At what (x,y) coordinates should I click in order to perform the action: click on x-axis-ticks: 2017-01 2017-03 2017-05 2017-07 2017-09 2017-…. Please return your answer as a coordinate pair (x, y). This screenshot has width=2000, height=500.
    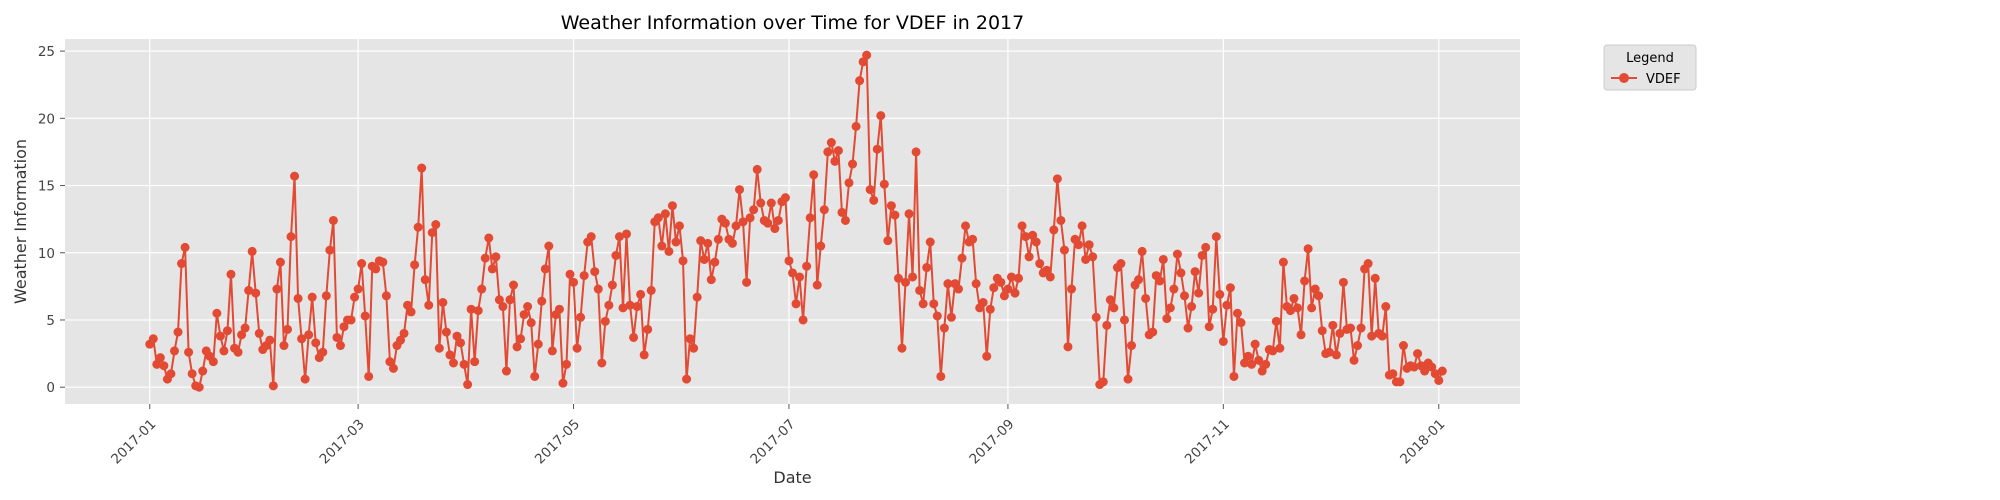
    Looking at the image, I should click on (778, 435).